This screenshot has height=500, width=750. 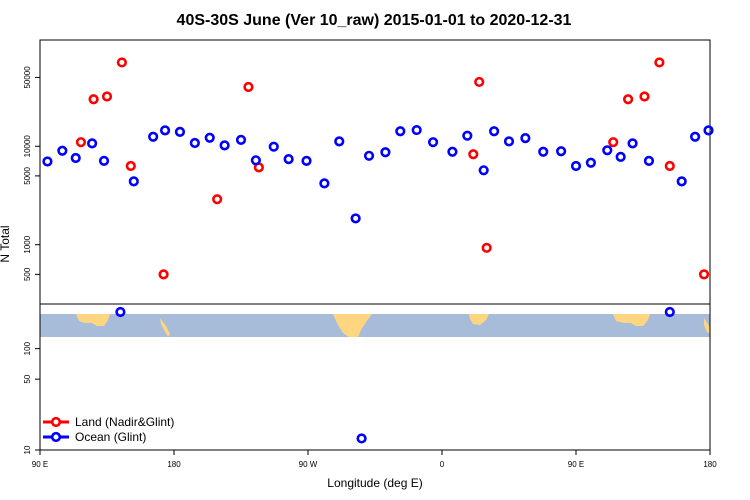 What do you see at coordinates (374, 483) in the screenshot?
I see `x-axis-label: Longitude (deg E)` at bounding box center [374, 483].